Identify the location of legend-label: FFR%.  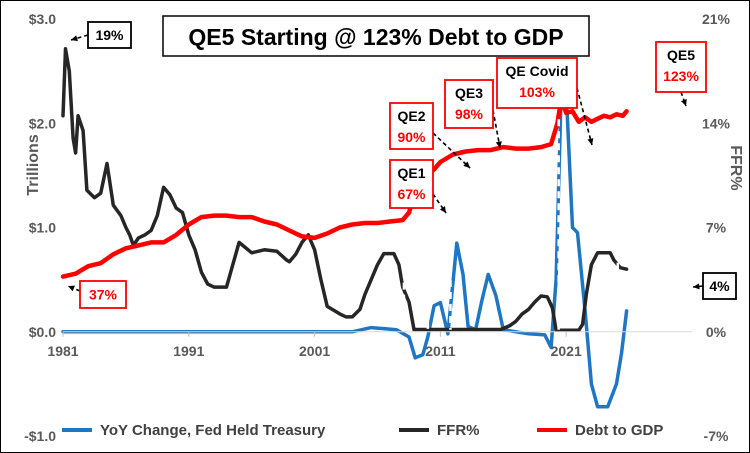
(458, 430).